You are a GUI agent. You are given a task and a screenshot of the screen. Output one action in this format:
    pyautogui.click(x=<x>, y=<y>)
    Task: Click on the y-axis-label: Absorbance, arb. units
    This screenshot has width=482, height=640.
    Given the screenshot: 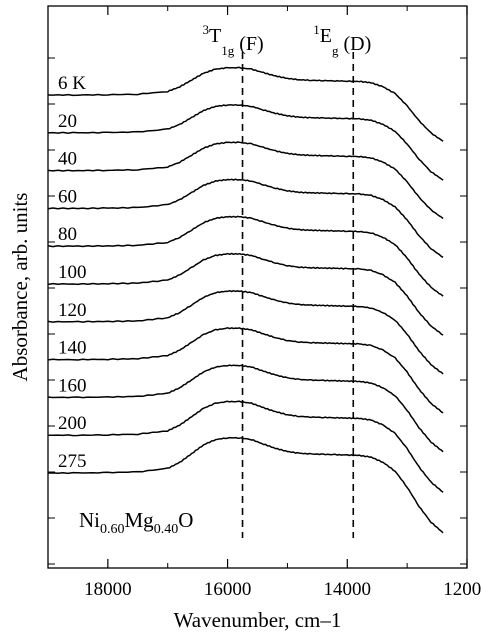 What is the action you would take?
    pyautogui.click(x=20, y=287)
    